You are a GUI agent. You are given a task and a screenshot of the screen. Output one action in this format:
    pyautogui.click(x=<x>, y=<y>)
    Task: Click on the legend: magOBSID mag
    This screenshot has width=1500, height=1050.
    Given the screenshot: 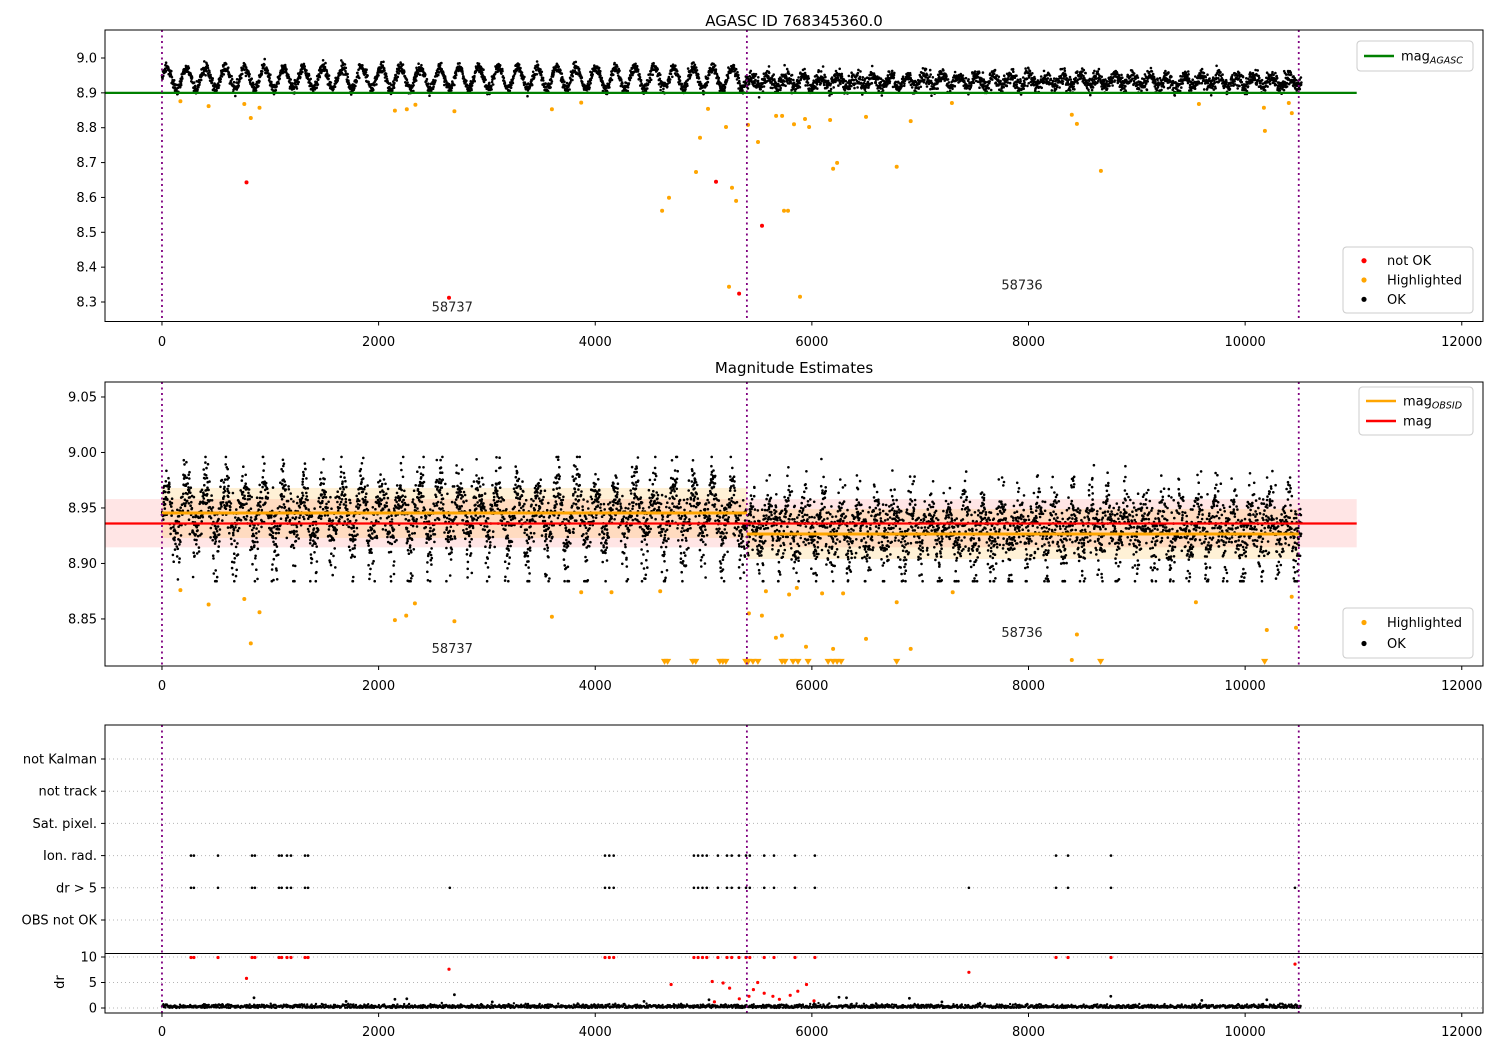 What is the action you would take?
    pyautogui.click(x=1416, y=411)
    